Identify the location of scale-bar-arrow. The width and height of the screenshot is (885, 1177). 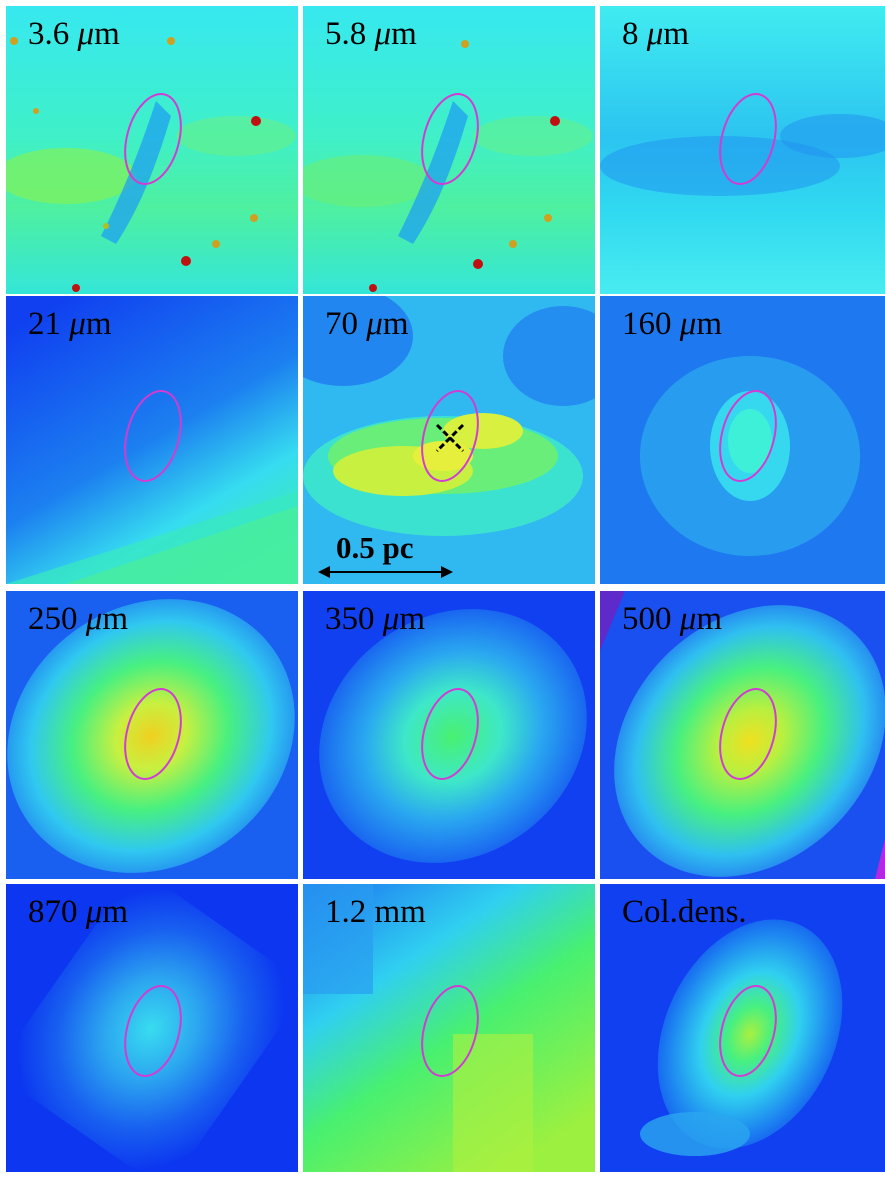
(385, 572).